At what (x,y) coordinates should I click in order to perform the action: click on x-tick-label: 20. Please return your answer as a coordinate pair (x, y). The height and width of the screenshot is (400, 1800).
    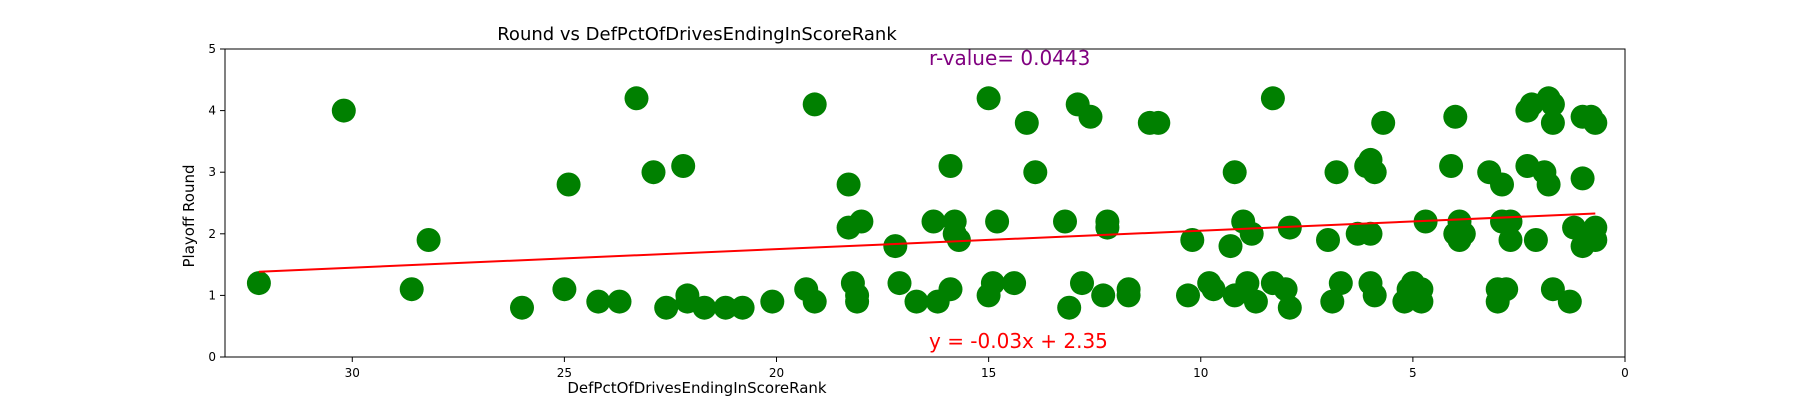
    Looking at the image, I should click on (776, 373).